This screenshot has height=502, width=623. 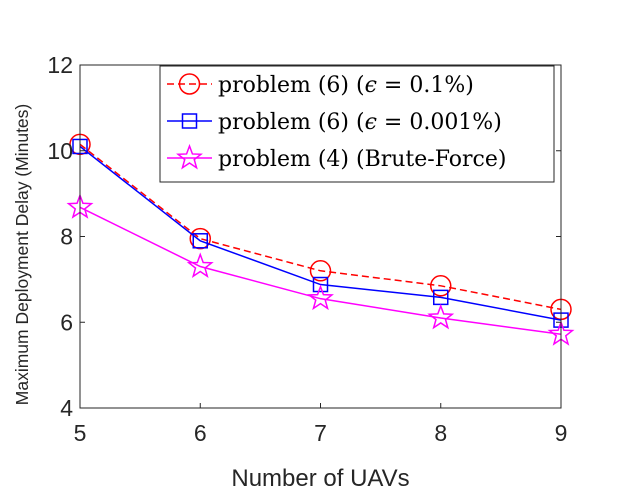 I want to click on y-tick-label: 8, so click(x=66, y=237).